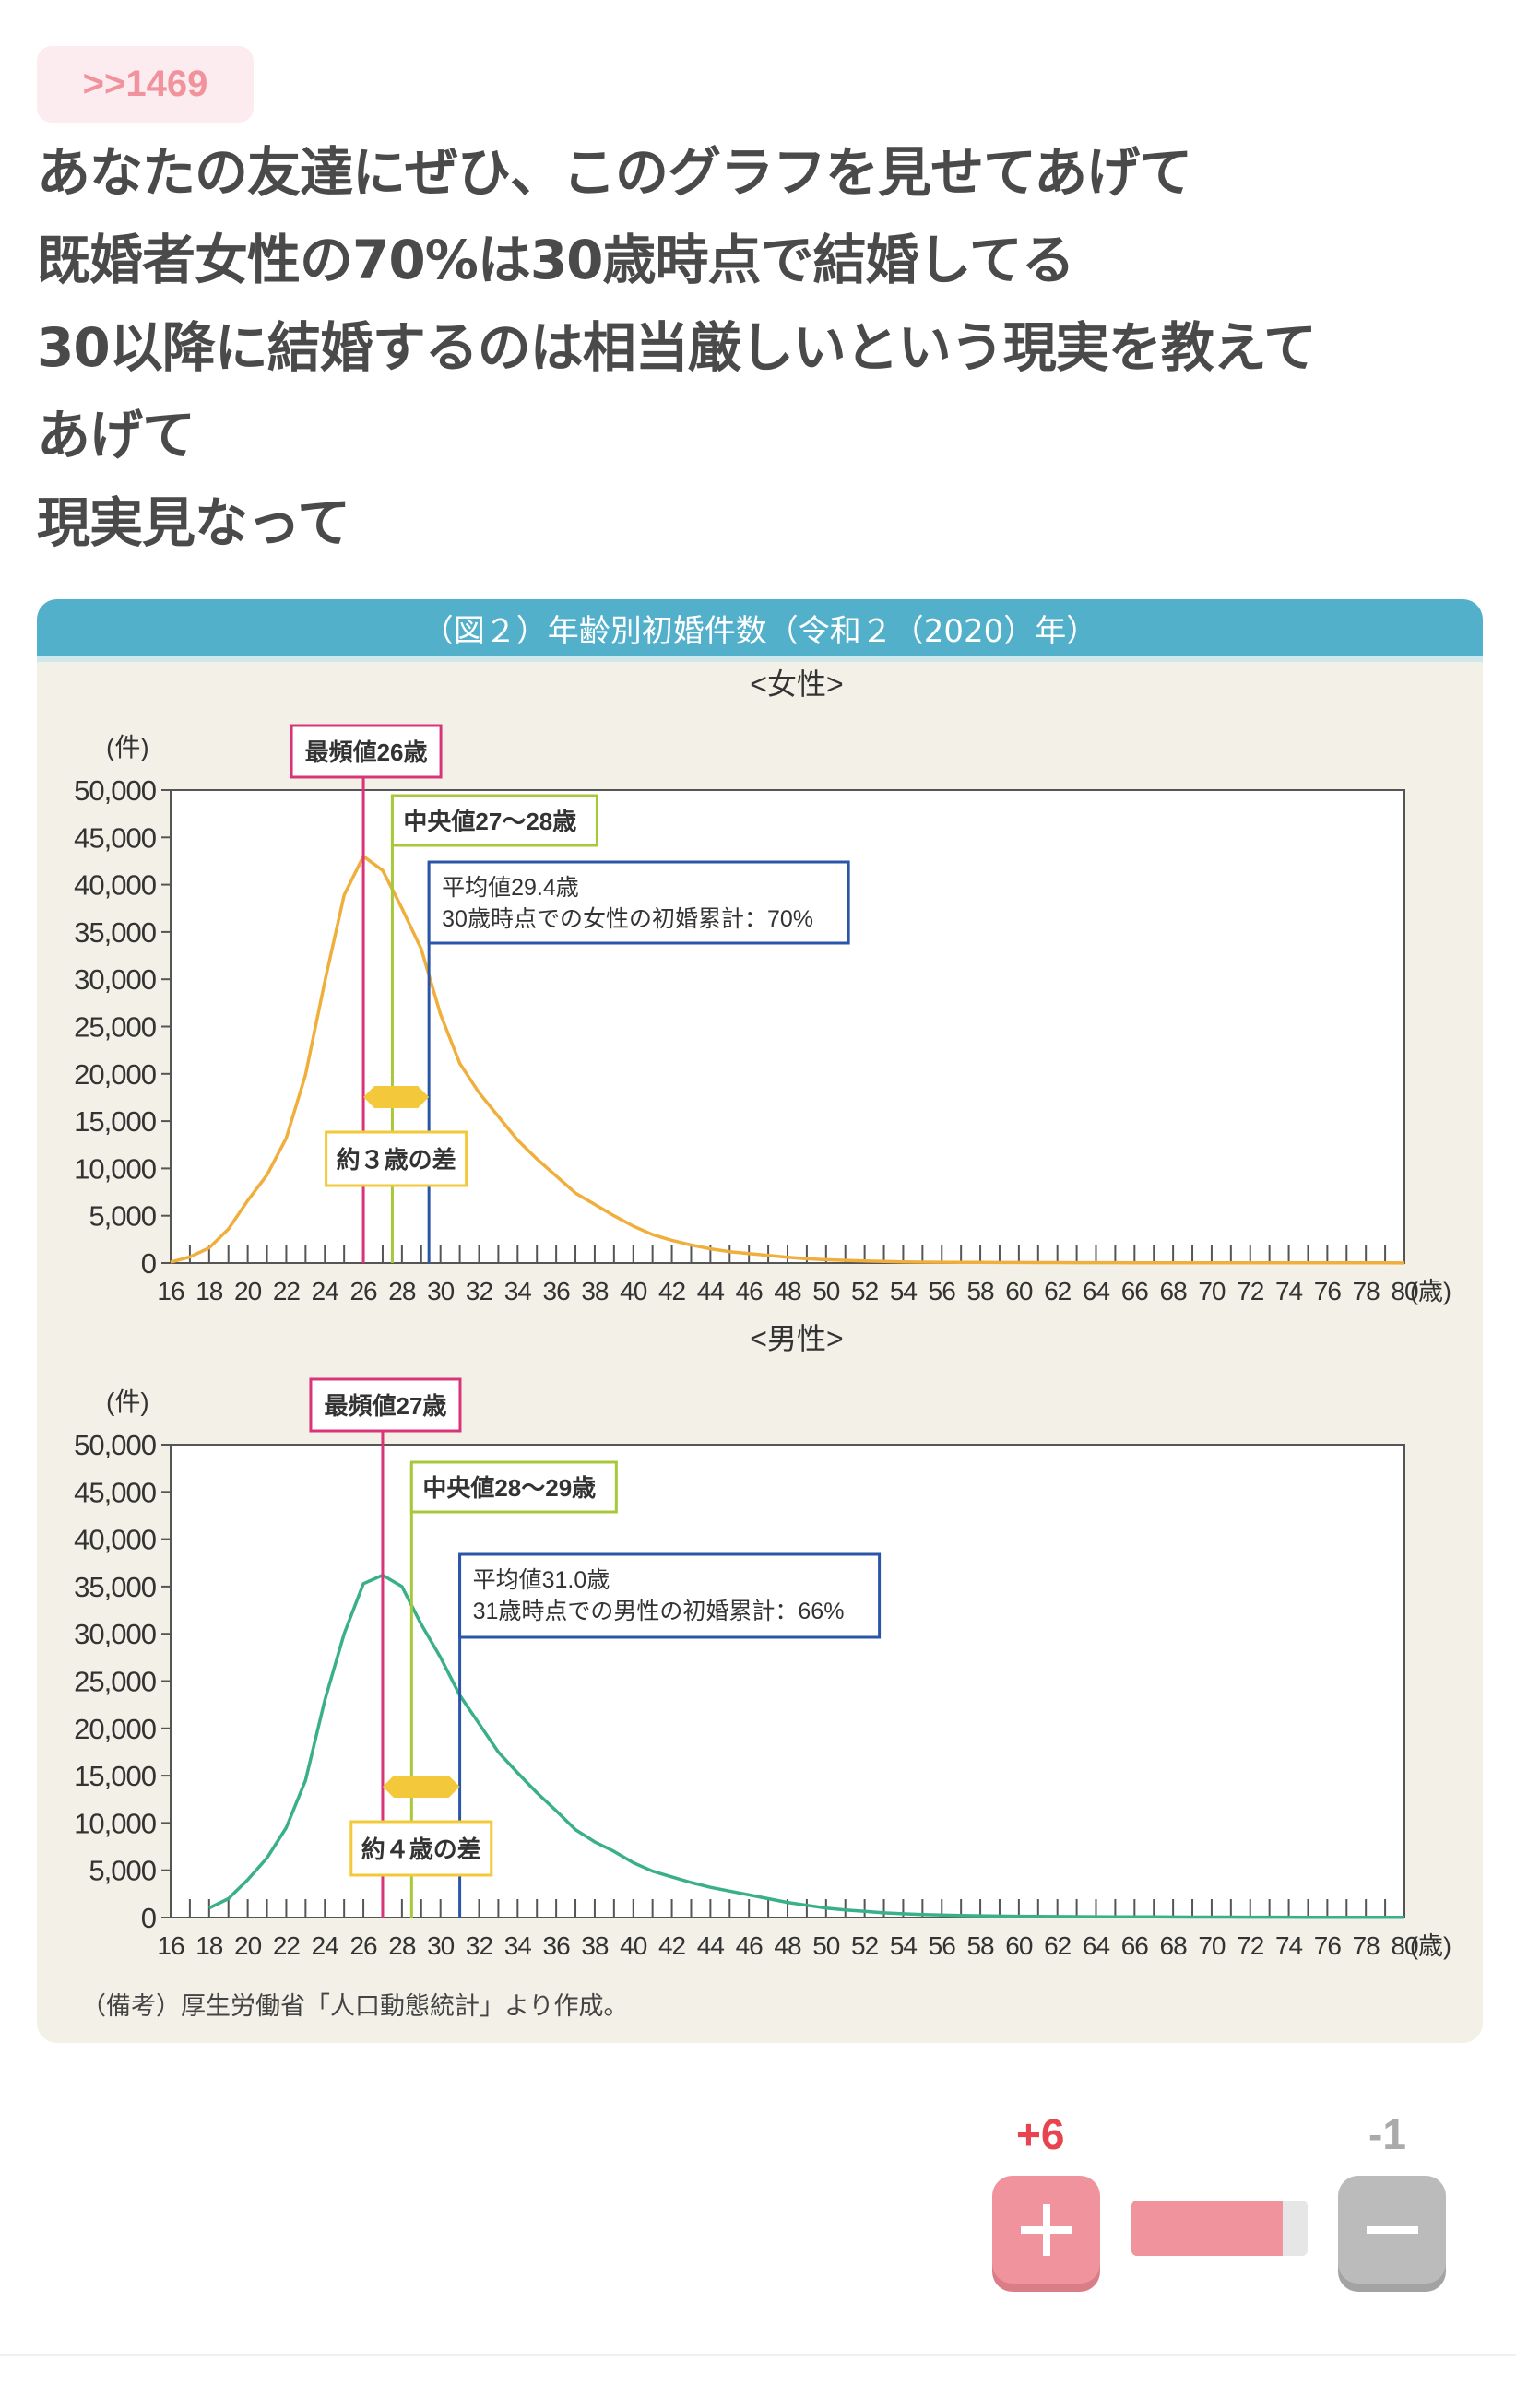 The width and height of the screenshot is (1516, 2408). Describe the element at coordinates (1430, 1291) in the screenshot. I see `x-axis-unit: (歳)` at that location.